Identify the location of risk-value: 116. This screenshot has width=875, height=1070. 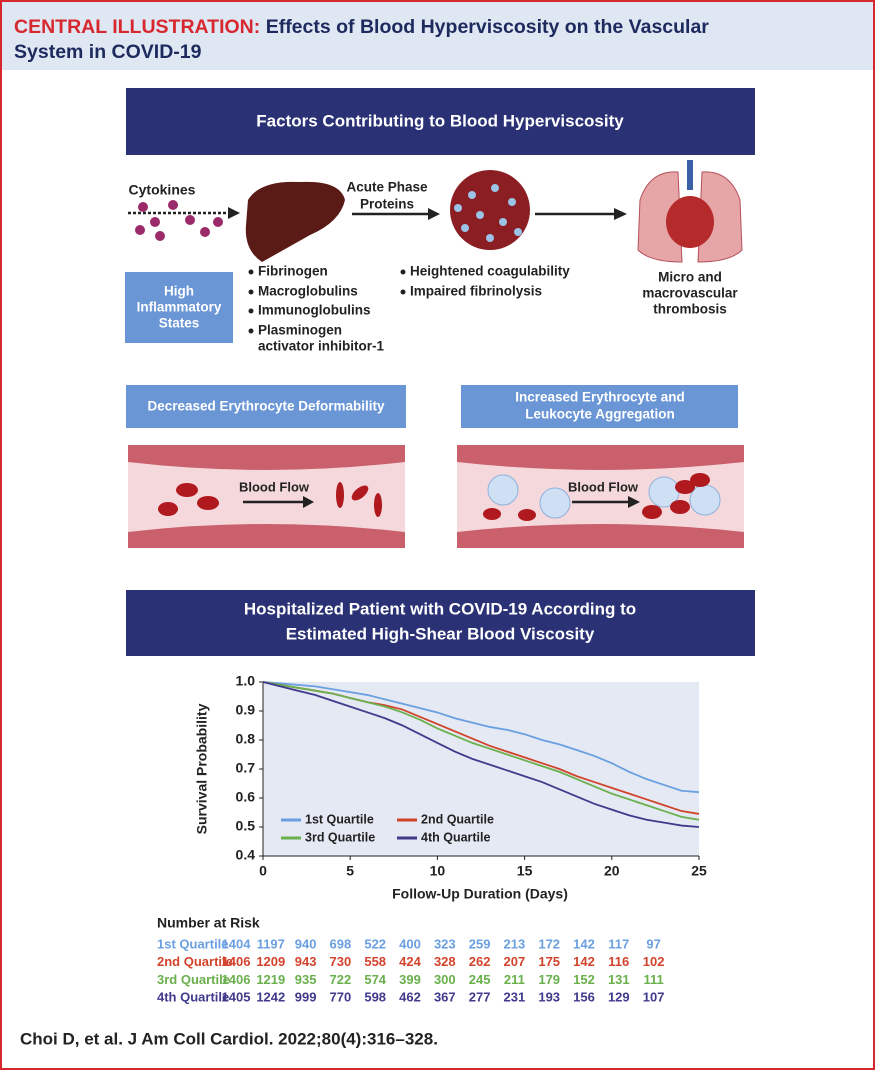
(618, 961).